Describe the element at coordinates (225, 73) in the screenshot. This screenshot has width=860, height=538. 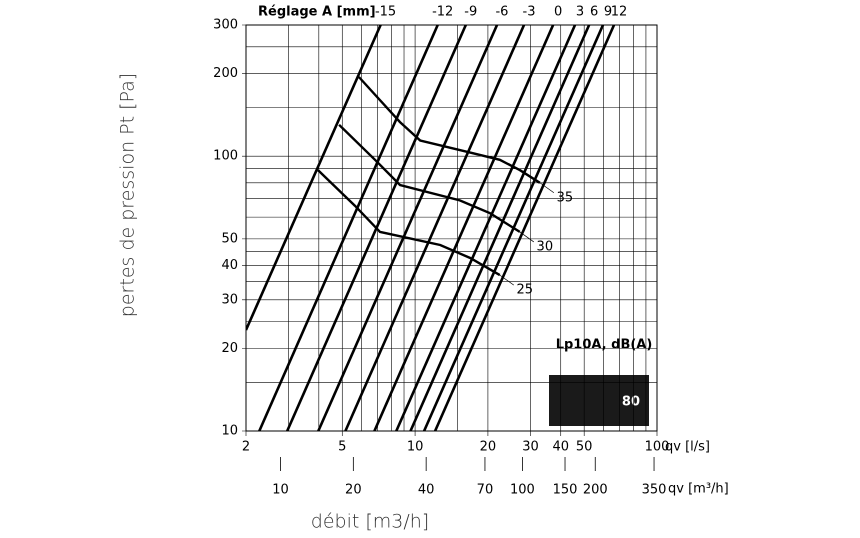
I see `y-tick-label: 200` at that location.